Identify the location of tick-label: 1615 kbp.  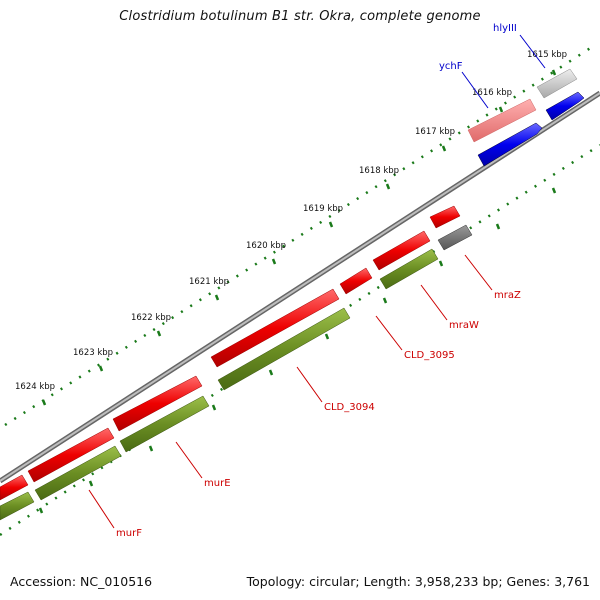
(547, 55).